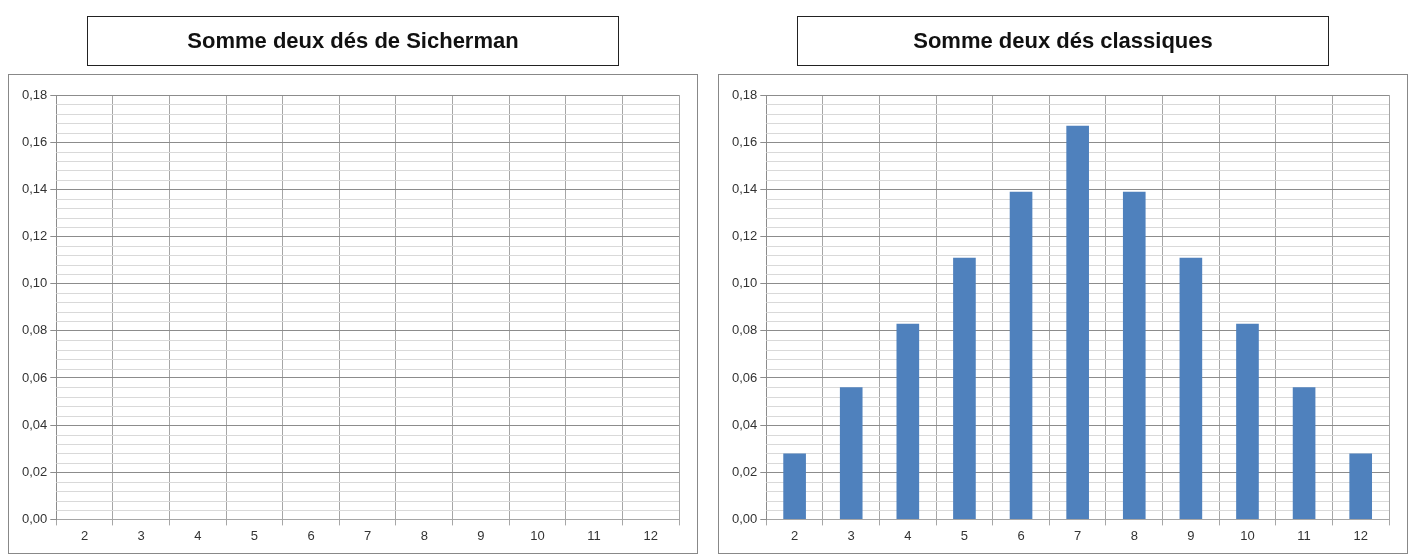 This screenshot has width=1408, height=560. Describe the element at coordinates (353, 41) in the screenshot. I see `chart-title: Somme deux dés de Sicherman` at that location.